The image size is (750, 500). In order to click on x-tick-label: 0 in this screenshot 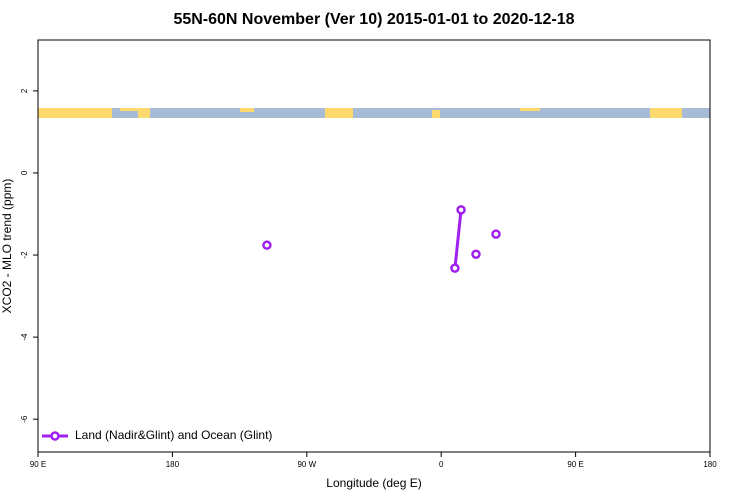, I will do `click(441, 464)`.